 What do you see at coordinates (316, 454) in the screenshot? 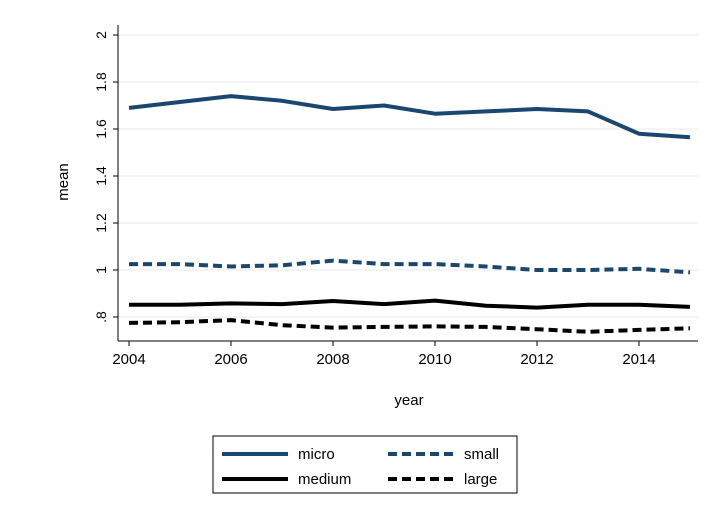
I see `legend-label-micro: micro` at bounding box center [316, 454].